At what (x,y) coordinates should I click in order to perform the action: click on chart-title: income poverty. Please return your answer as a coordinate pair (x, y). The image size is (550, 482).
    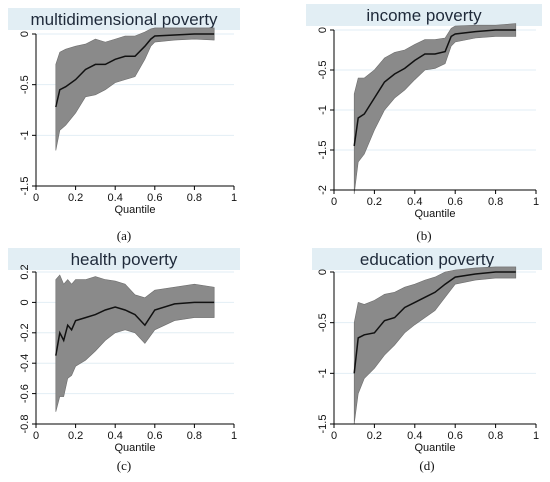
    Looking at the image, I should click on (424, 15).